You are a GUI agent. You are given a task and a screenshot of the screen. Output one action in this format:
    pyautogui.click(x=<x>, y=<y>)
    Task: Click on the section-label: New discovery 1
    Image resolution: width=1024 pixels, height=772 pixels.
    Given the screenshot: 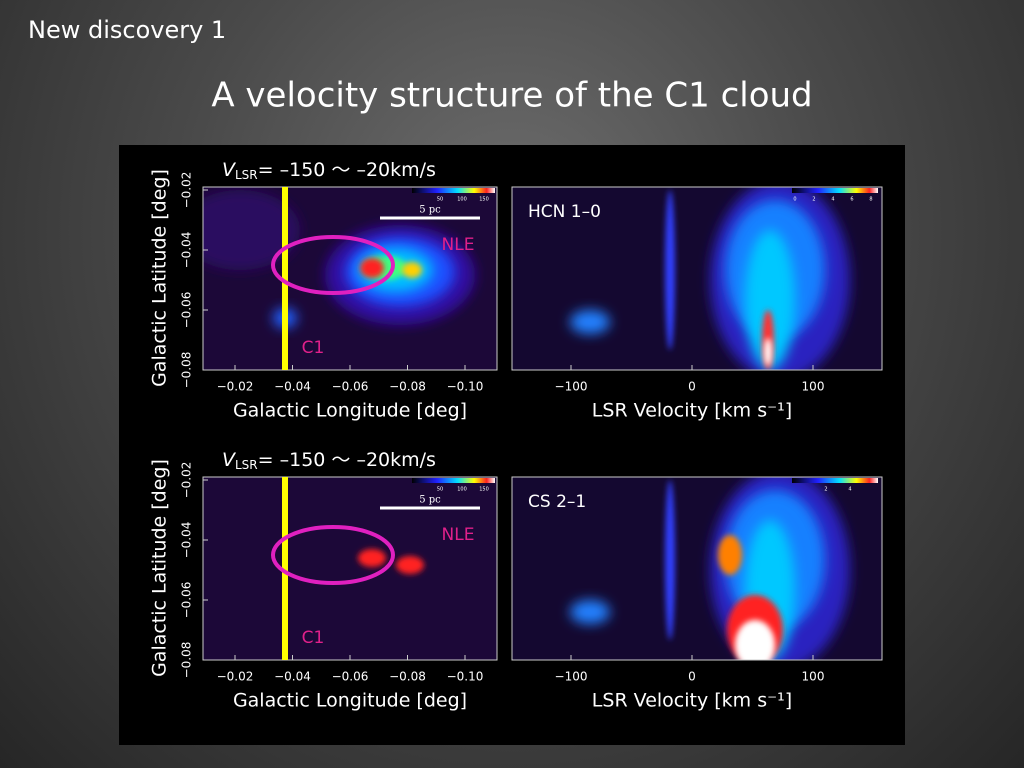 What is the action you would take?
    pyautogui.click(x=127, y=30)
    